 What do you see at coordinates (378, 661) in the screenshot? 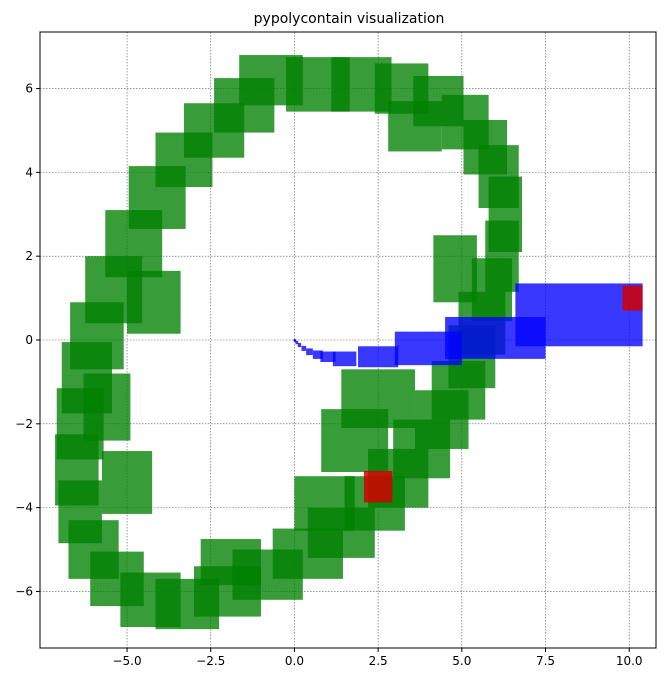
I see `x-tick-label: 2.5` at bounding box center [378, 661].